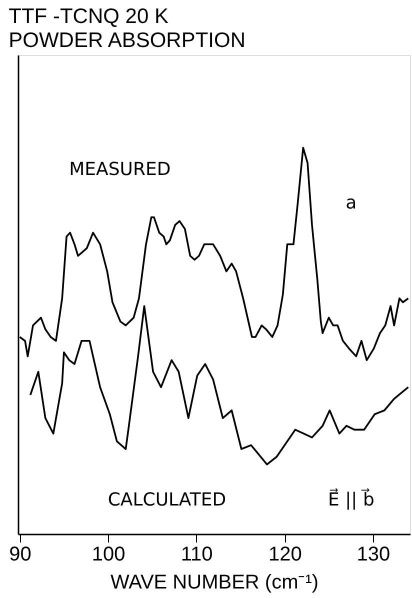  I want to click on annotation: CALCULATED, so click(167, 499).